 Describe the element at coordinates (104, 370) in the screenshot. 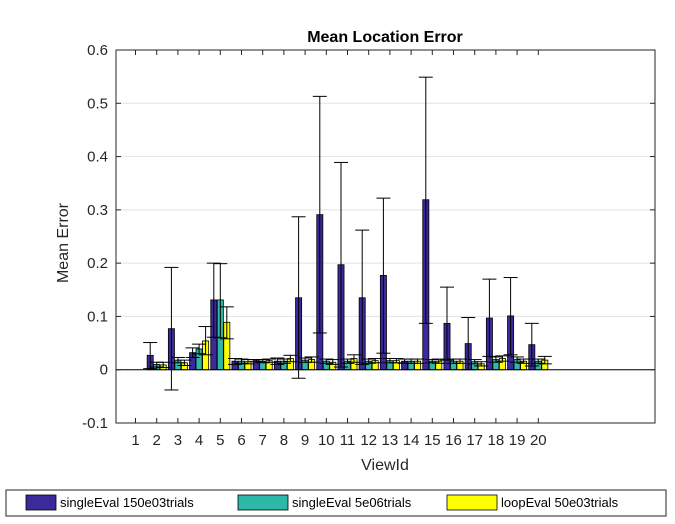

I see `y-tick-label-1: 0` at that location.